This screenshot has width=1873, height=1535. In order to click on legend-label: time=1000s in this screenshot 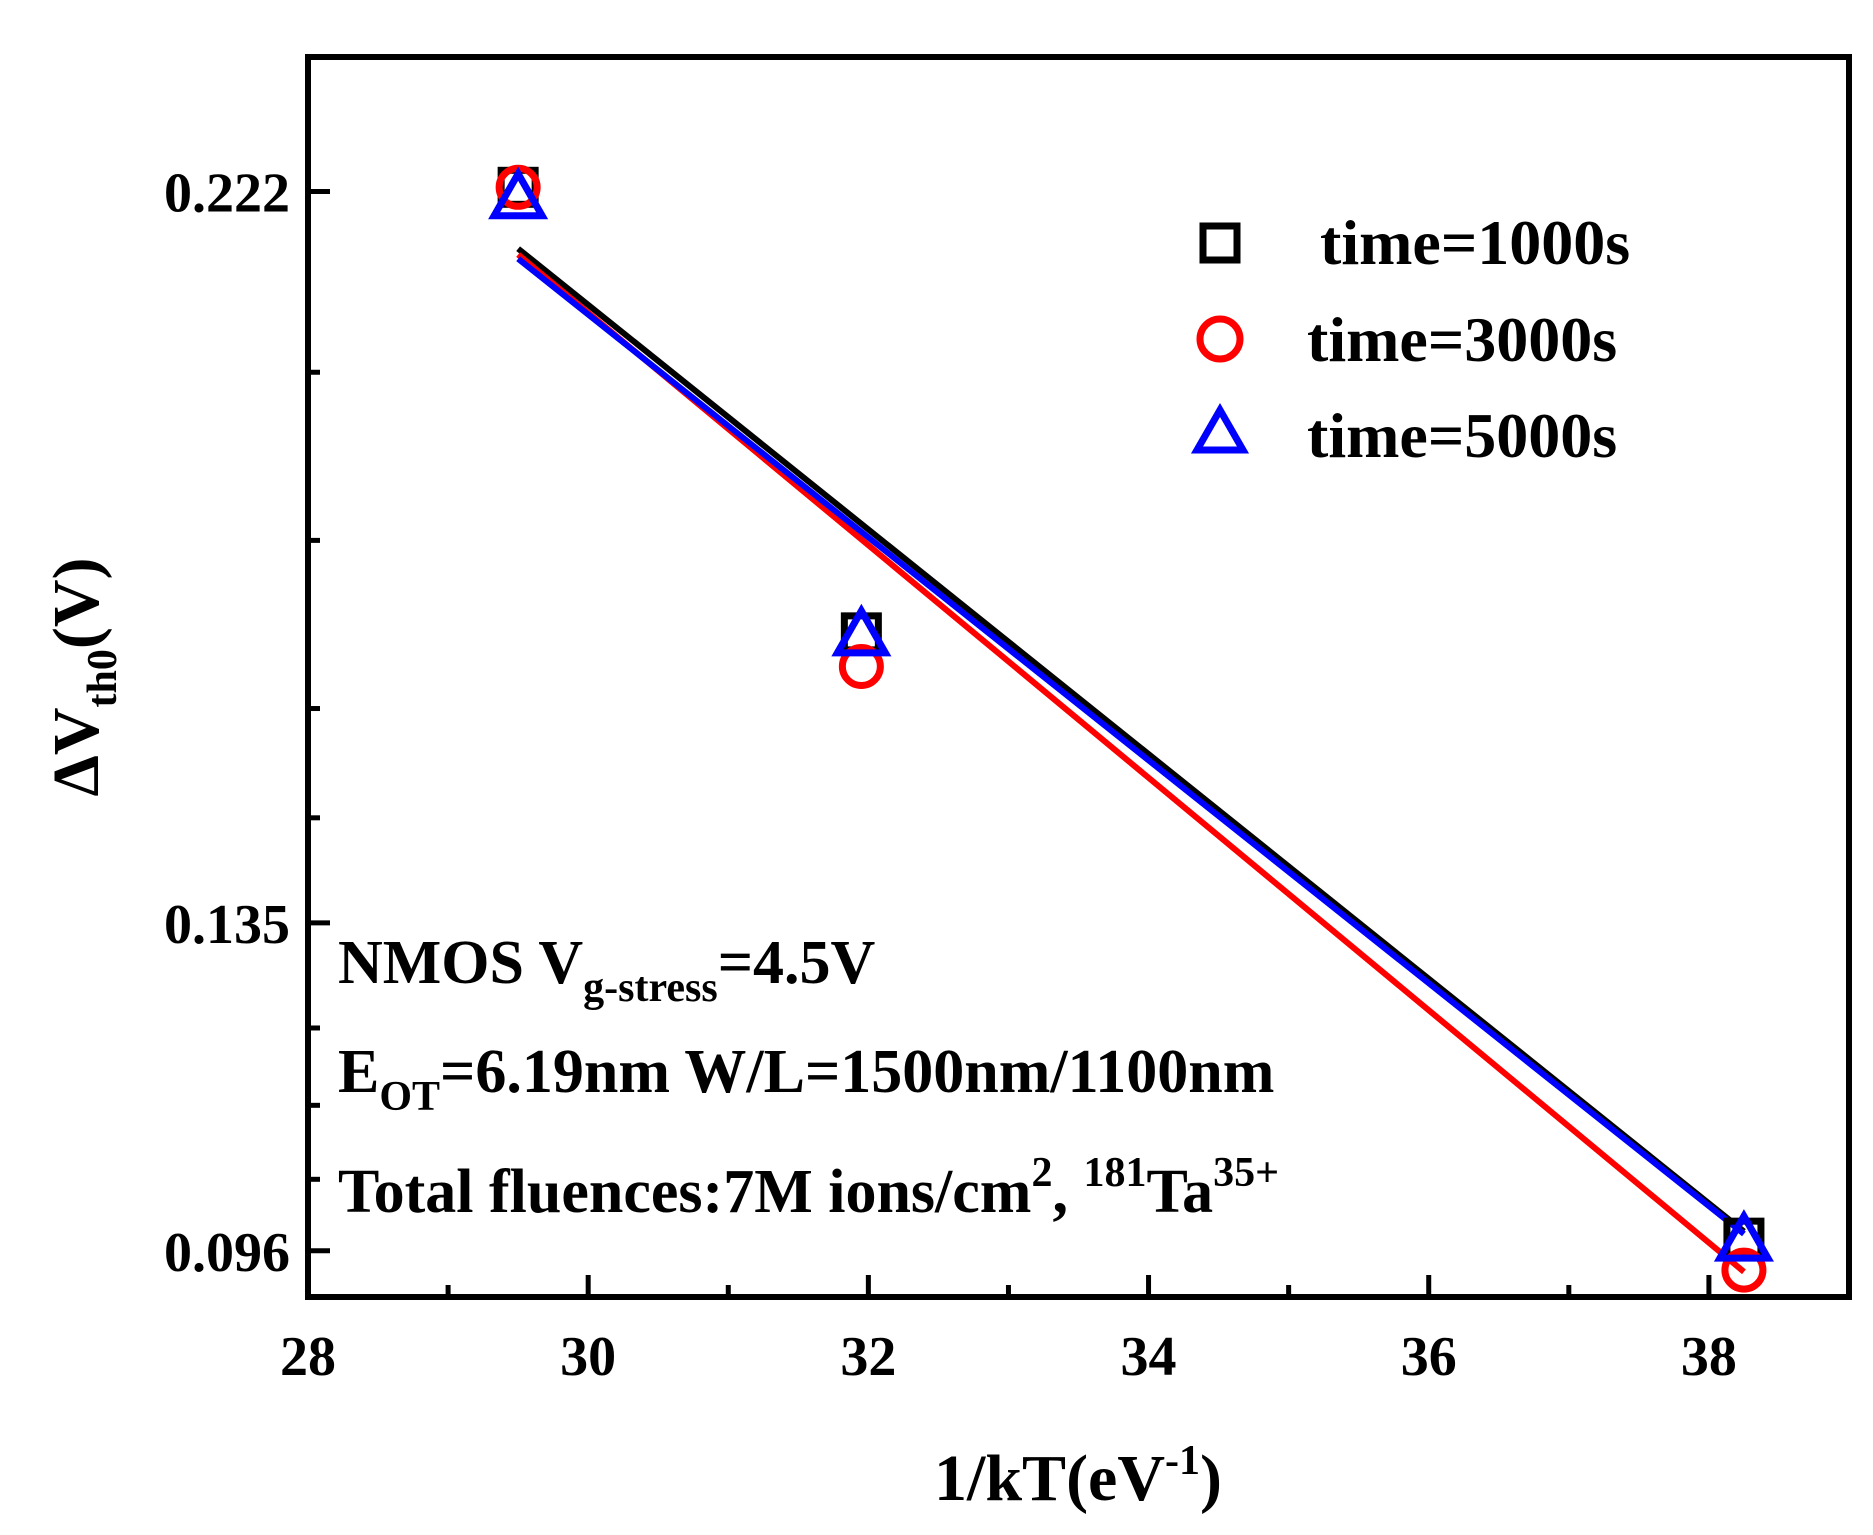, I will do `click(1475, 242)`.